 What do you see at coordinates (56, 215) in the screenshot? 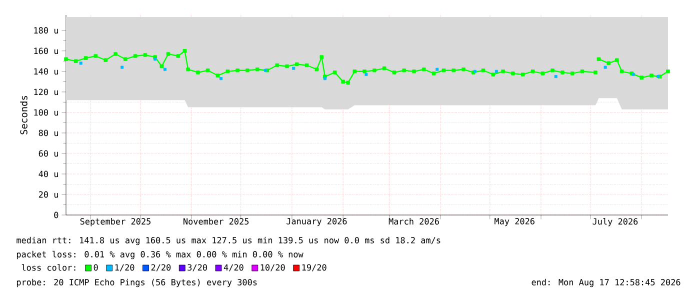
I see `y-tick-label: 0` at bounding box center [56, 215].